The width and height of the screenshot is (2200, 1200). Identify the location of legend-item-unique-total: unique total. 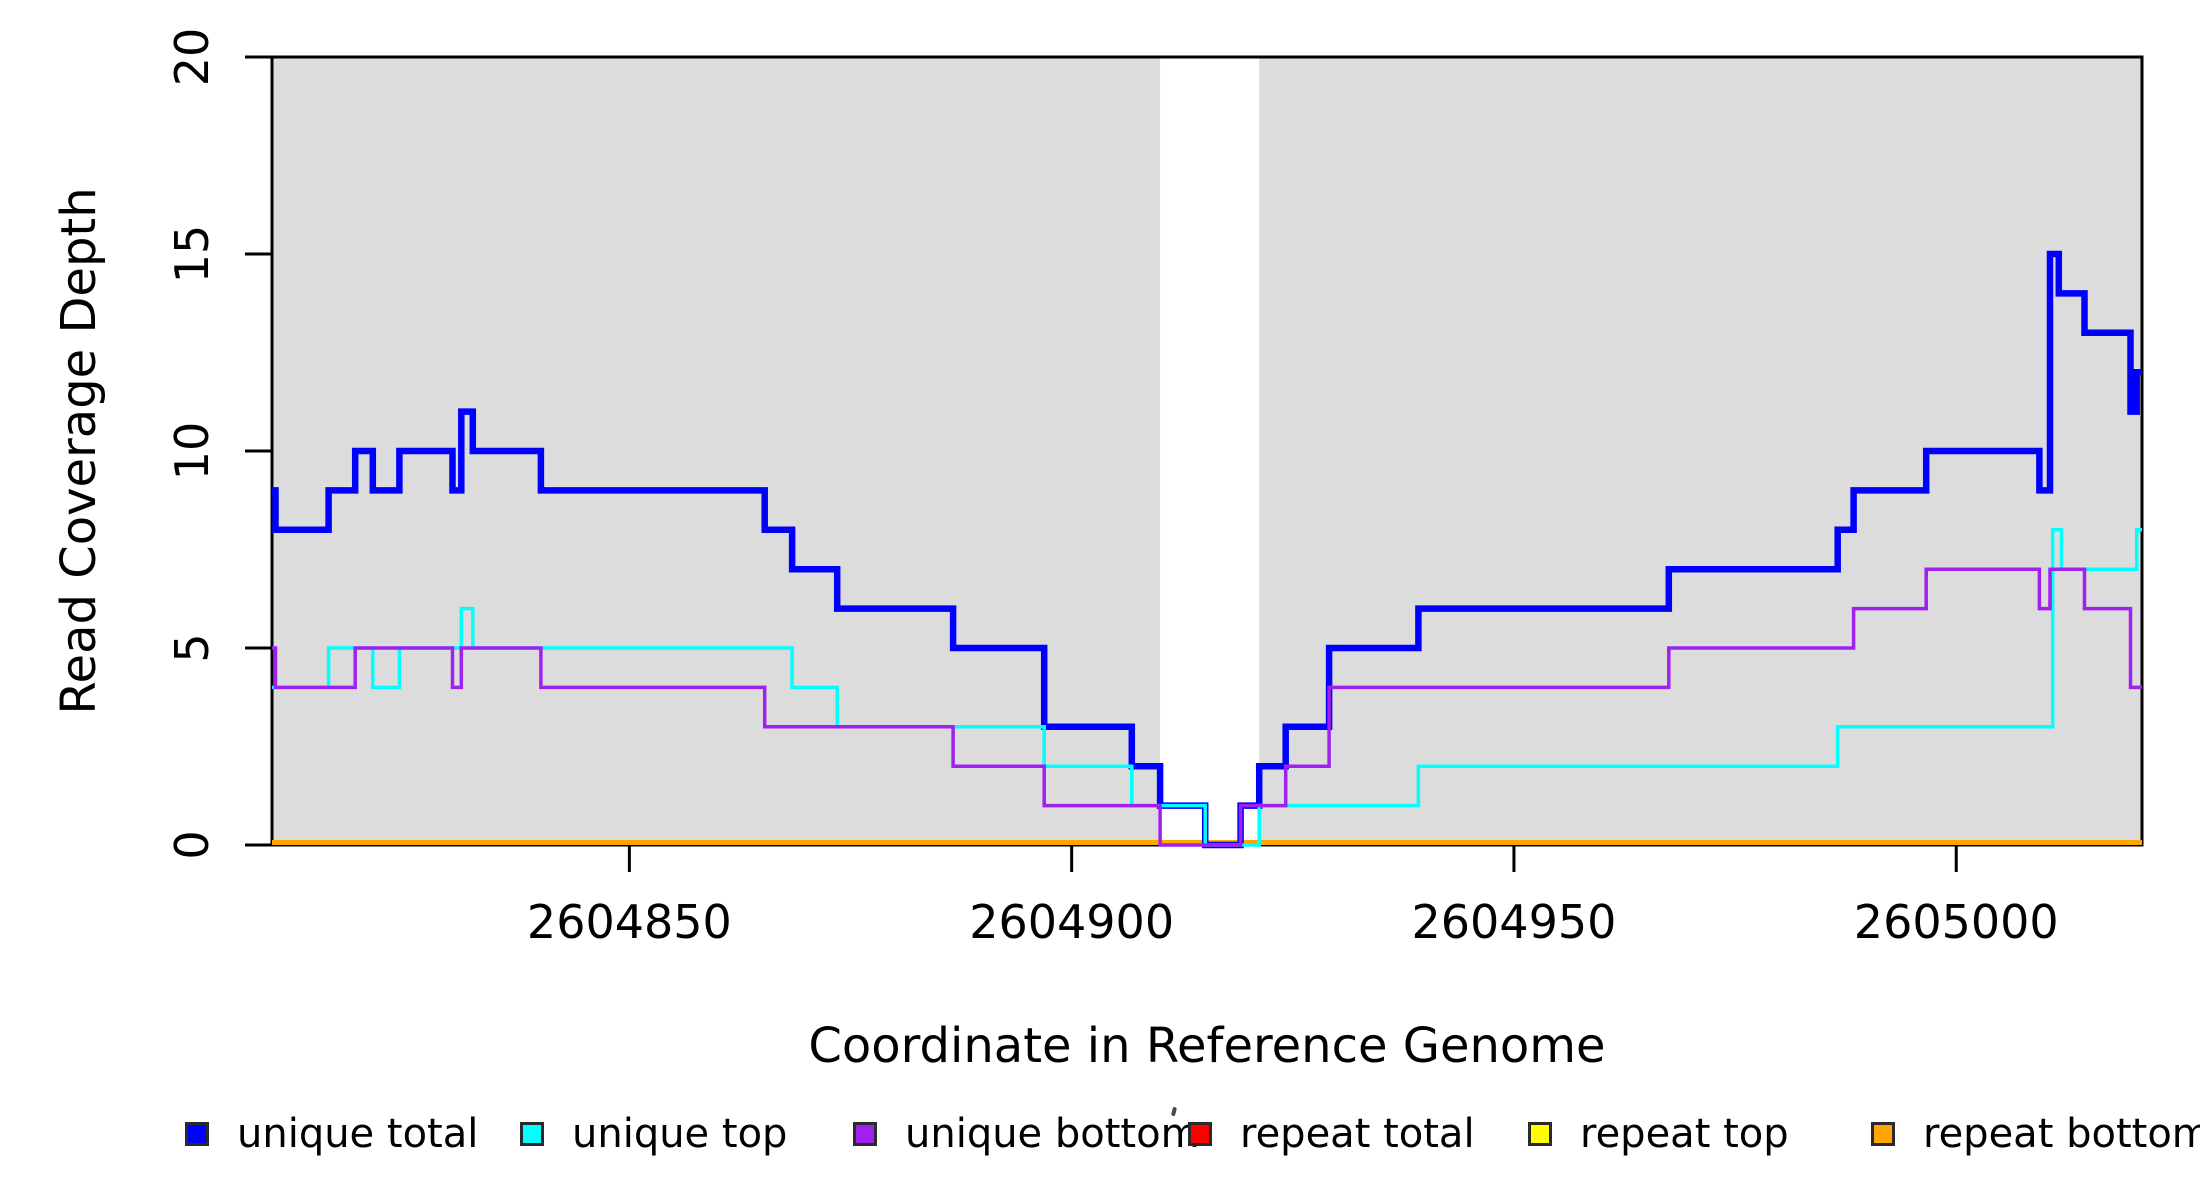
(331, 1134).